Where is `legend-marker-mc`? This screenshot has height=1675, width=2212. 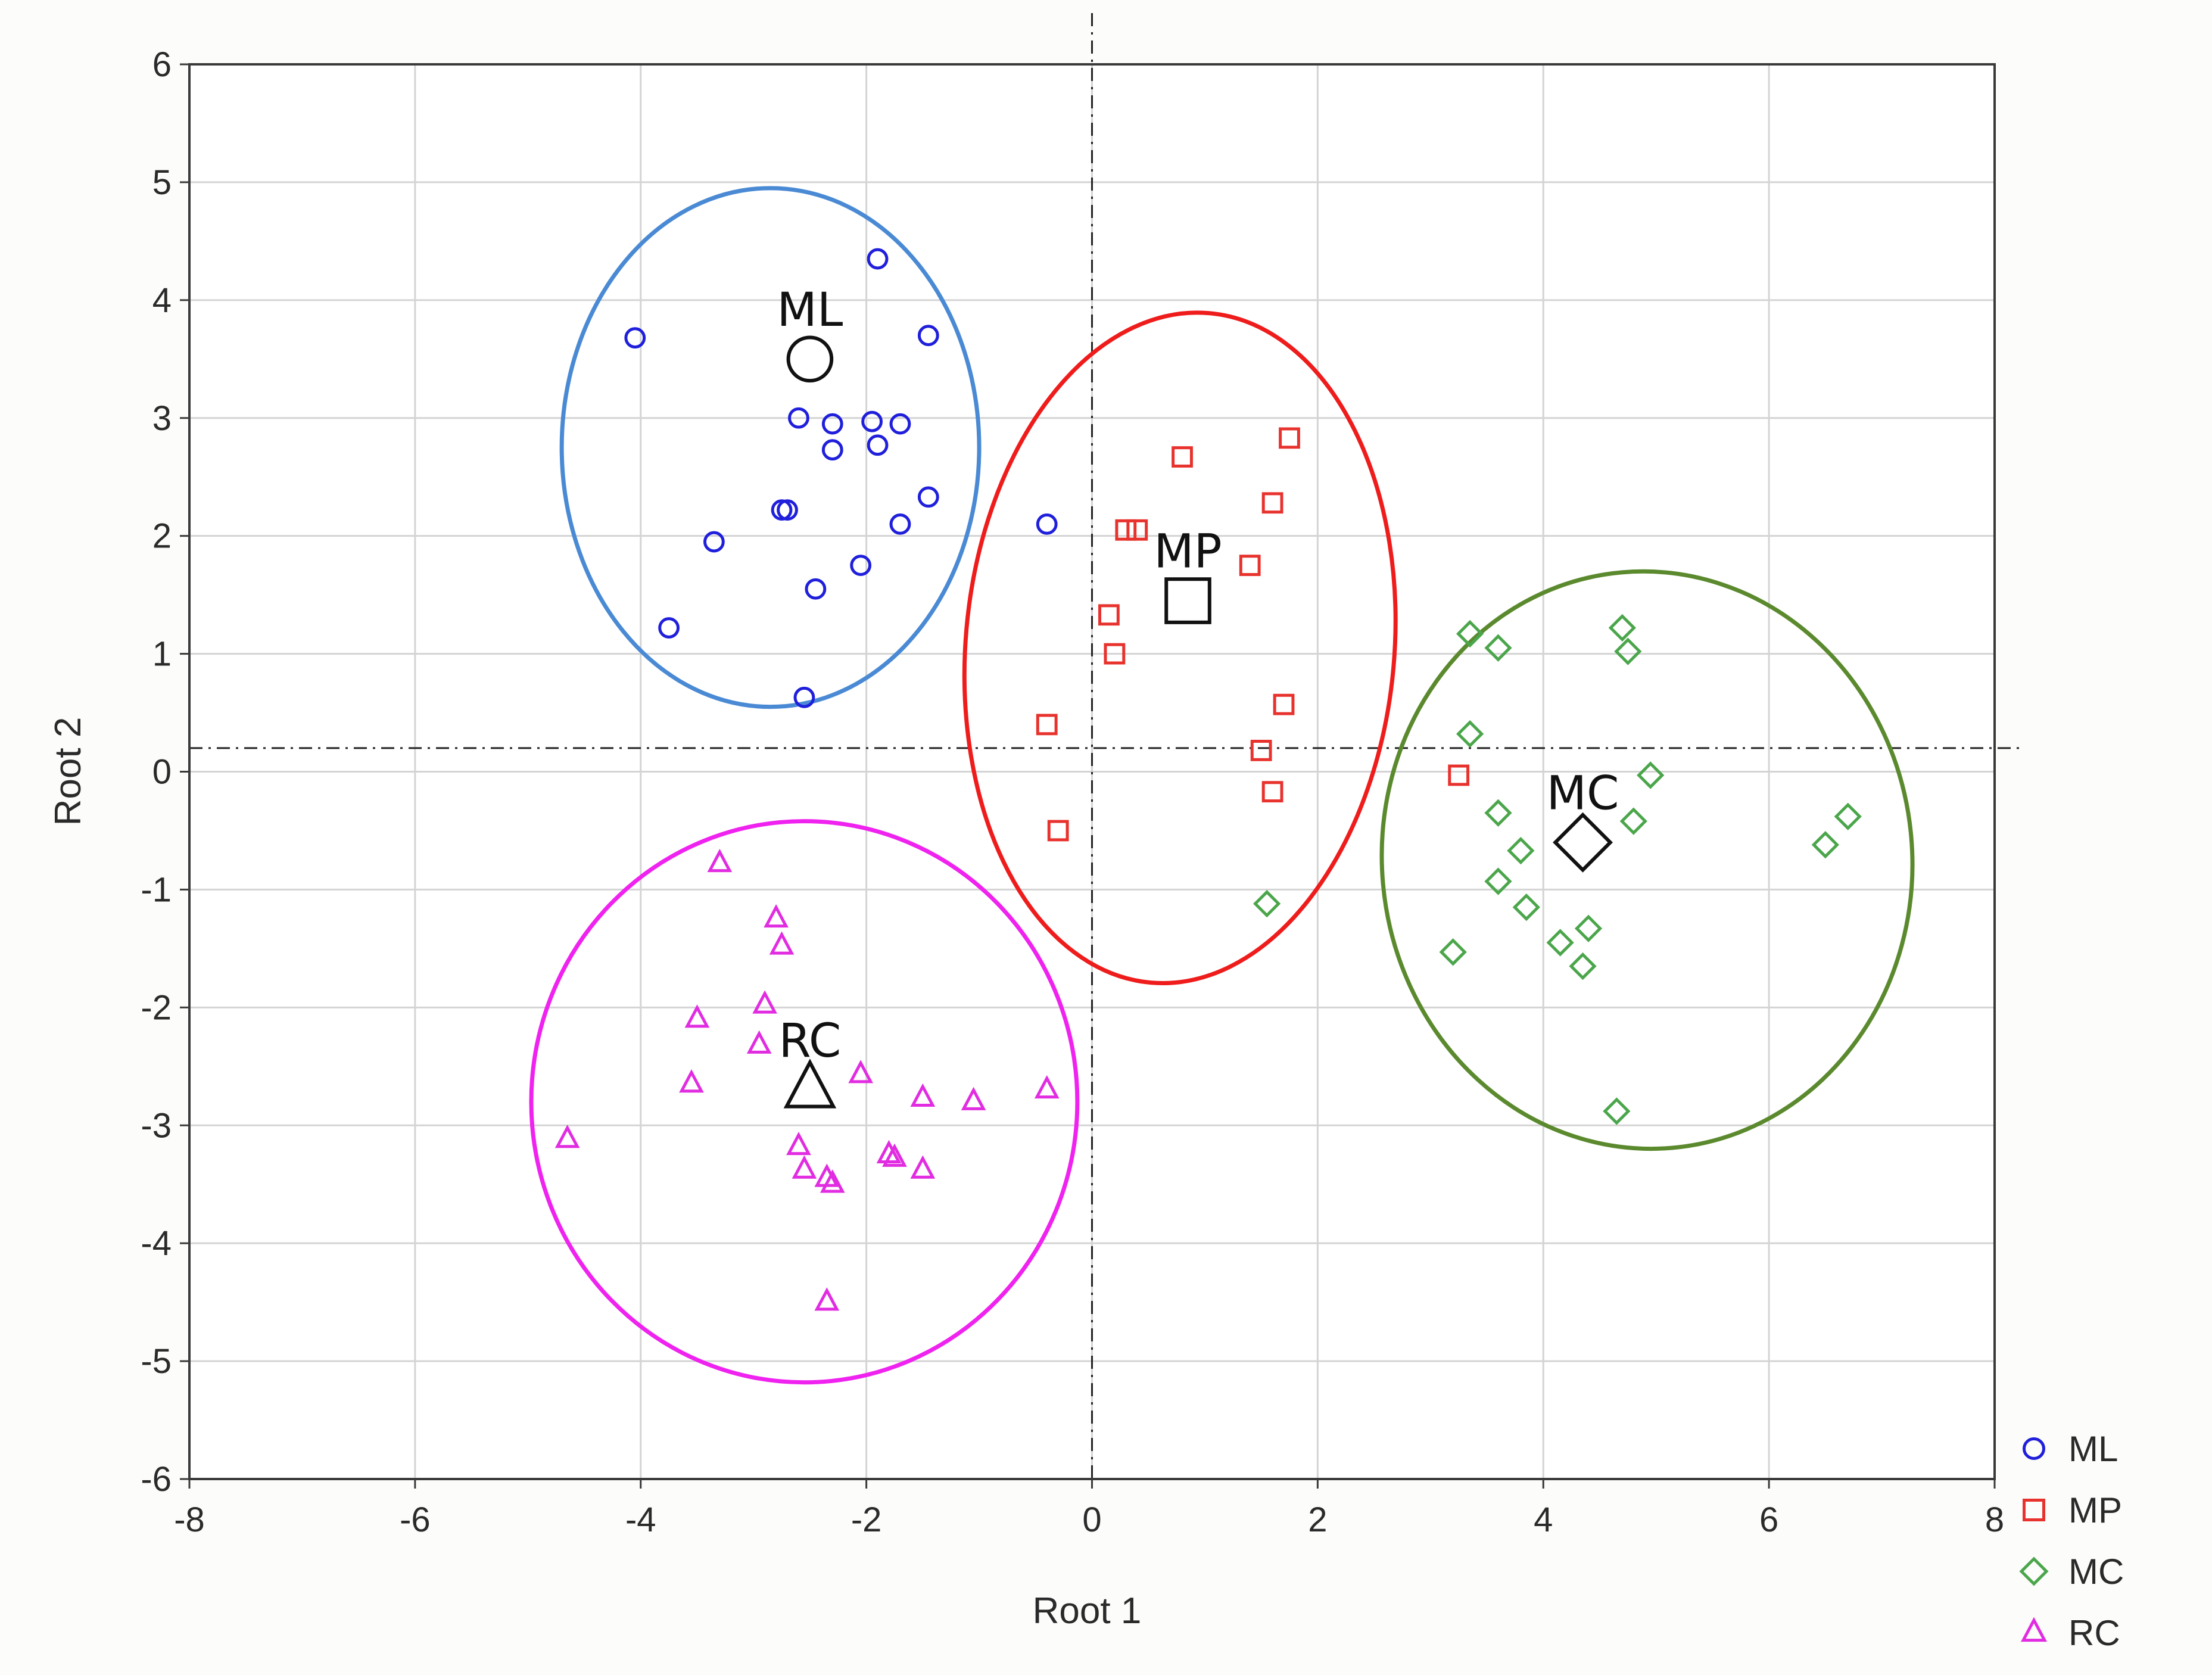
legend-marker-mc is located at coordinates (2034, 1571).